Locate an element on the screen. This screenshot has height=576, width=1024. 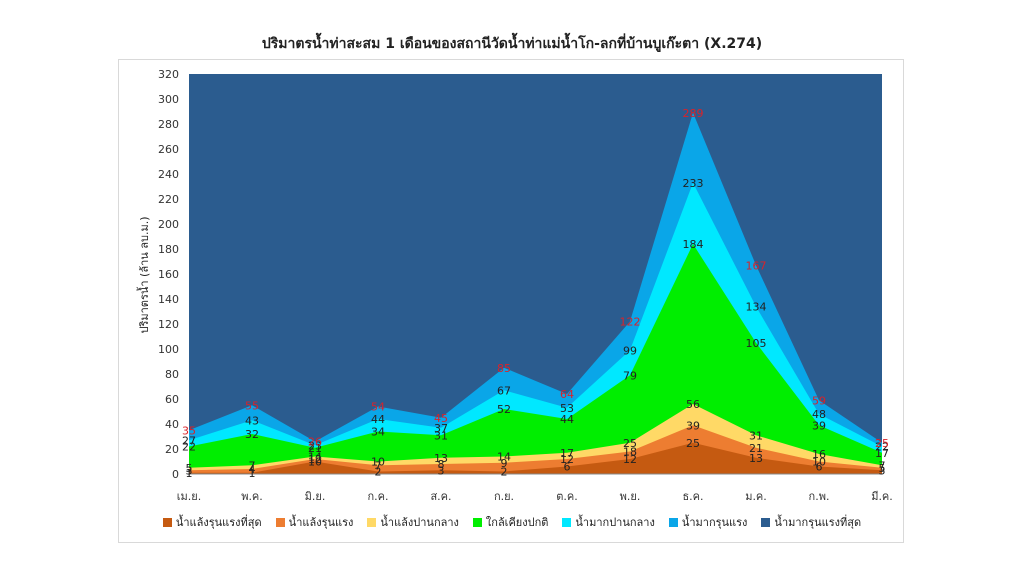
y-tick-label: 240 is located at coordinates (168, 174).